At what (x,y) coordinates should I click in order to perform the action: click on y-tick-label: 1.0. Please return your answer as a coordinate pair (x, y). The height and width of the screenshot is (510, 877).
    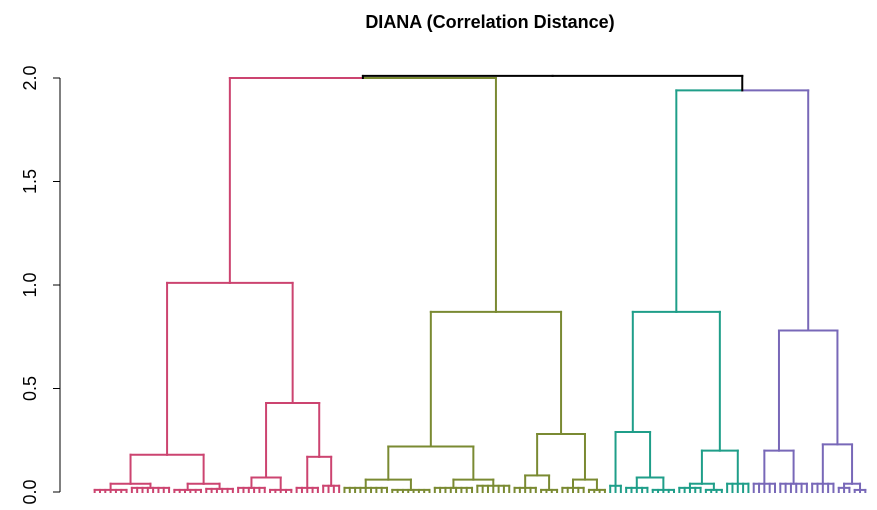
    Looking at the image, I should click on (30, 284).